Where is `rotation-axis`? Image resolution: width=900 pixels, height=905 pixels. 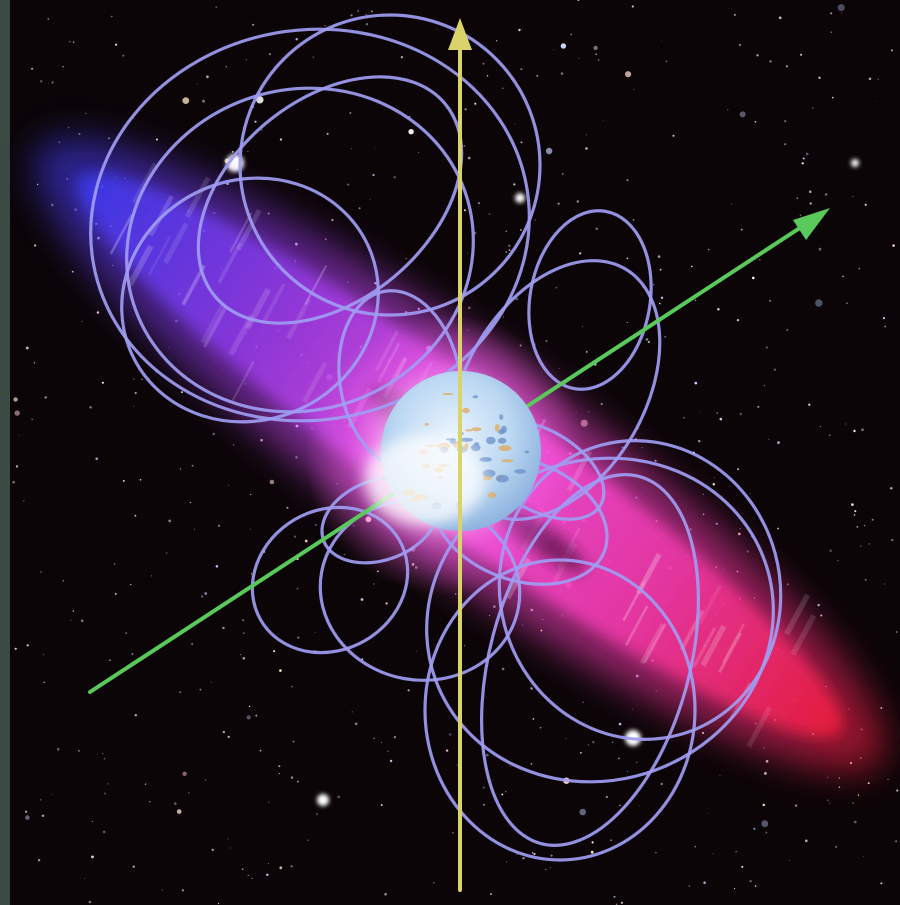
rotation-axis is located at coordinates (460, 455).